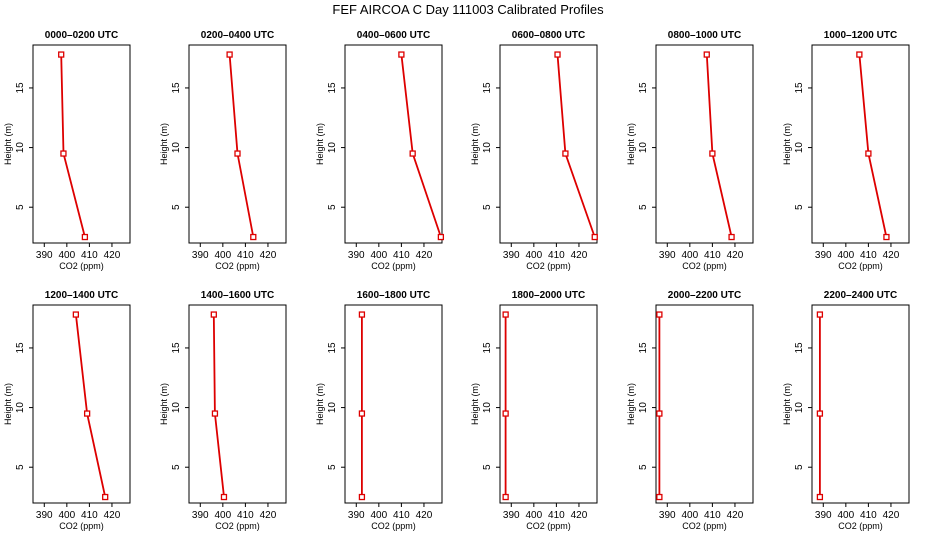 The height and width of the screenshot is (540, 936). What do you see at coordinates (704, 295) in the screenshot?
I see `panel-title: 2000–2200 UTC` at bounding box center [704, 295].